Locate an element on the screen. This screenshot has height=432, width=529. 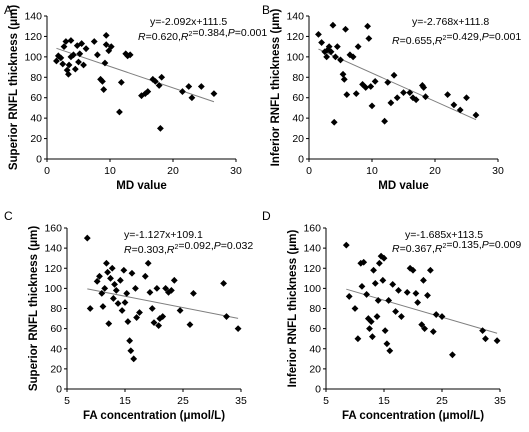
stats-part: P is located at coordinates (231, 33).